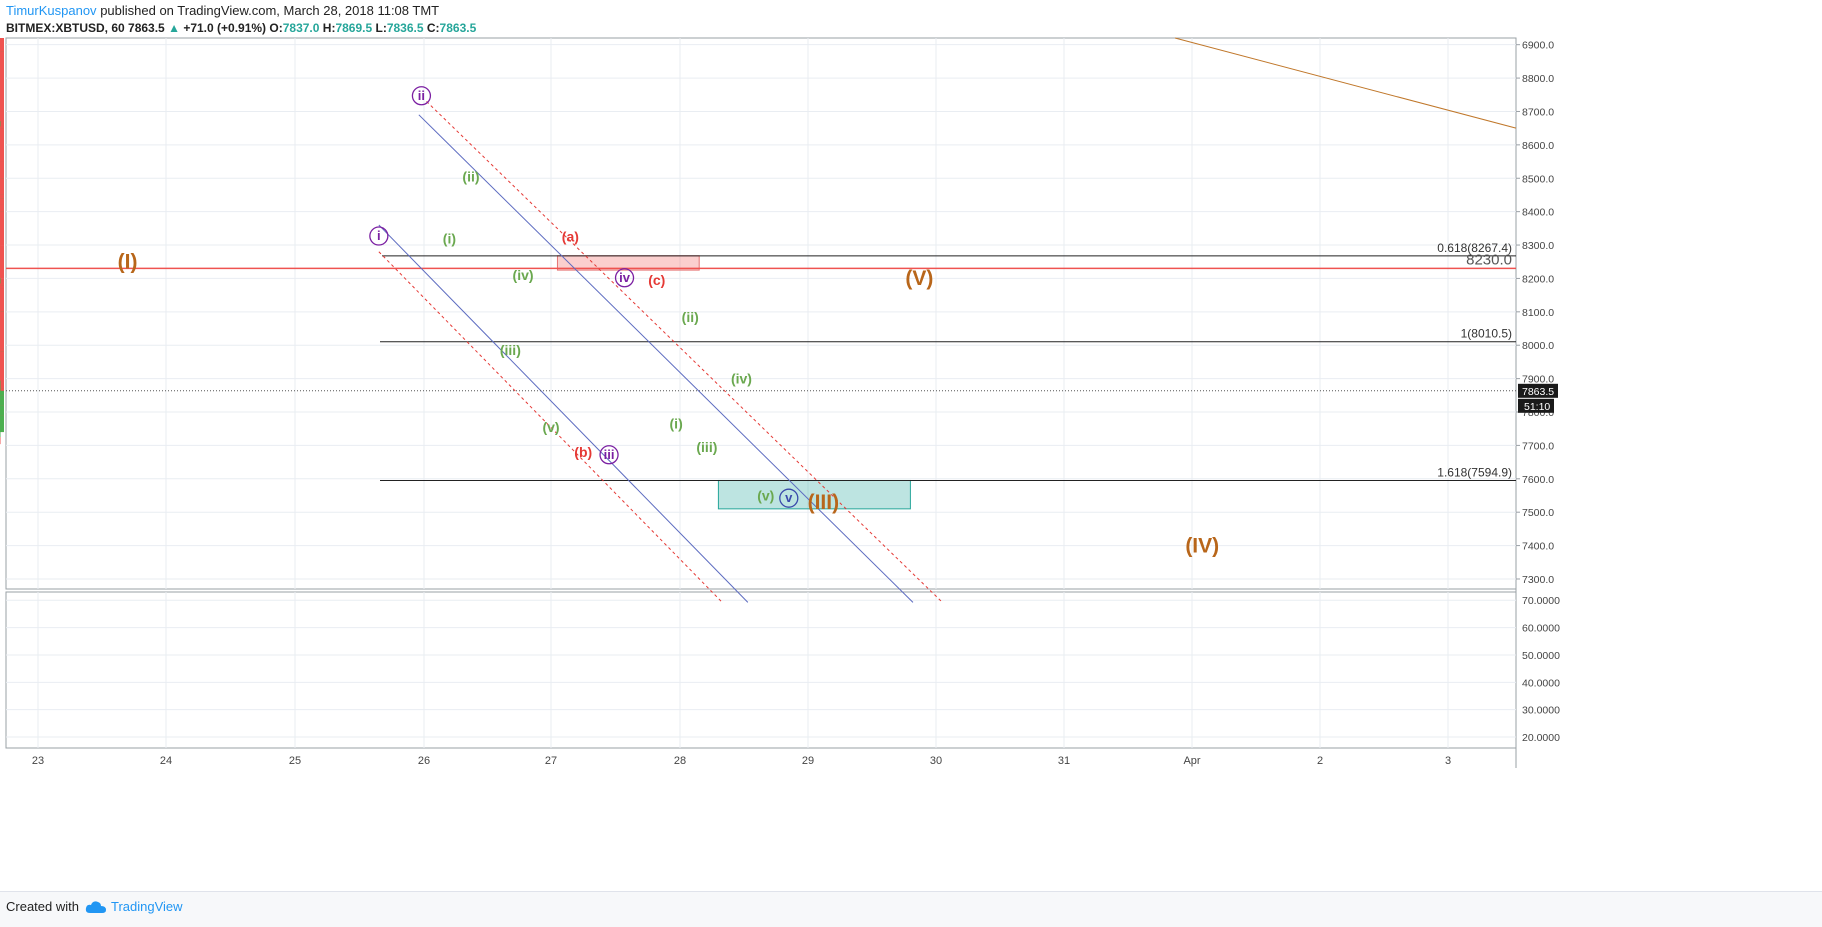 This screenshot has height=927, width=1822. Describe the element at coordinates (551, 761) in the screenshot. I see `x-tick-label: 27` at that location.